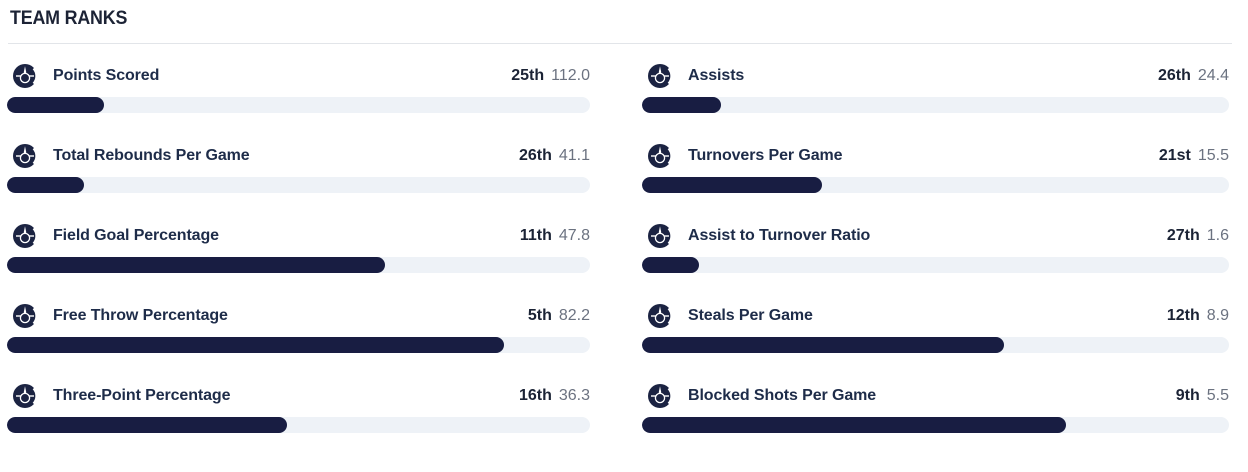 The width and height of the screenshot is (1248, 472). Describe the element at coordinates (1187, 395) in the screenshot. I see `stat-rank: 9th` at that location.